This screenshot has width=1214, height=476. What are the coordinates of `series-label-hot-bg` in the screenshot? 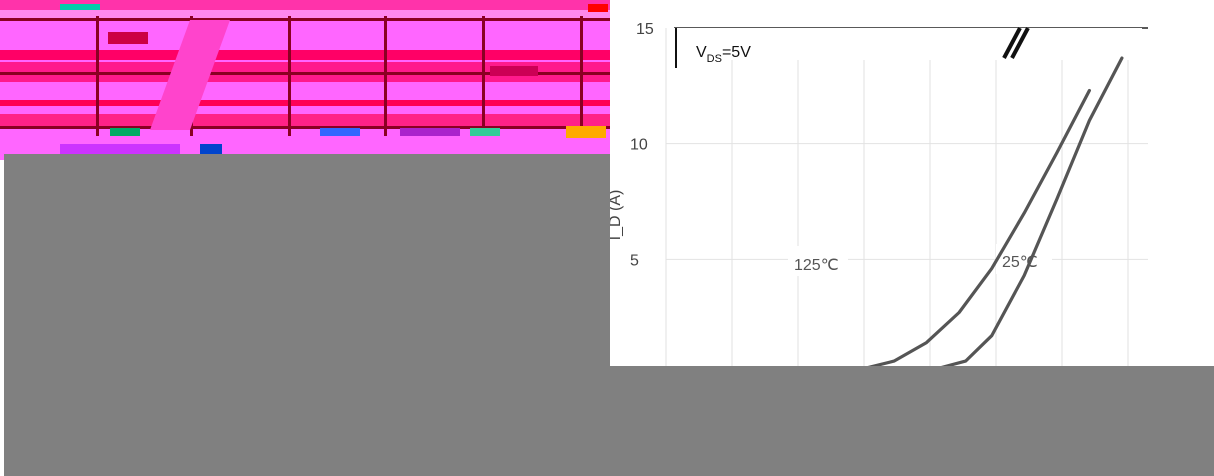 It's located at (818, 261).